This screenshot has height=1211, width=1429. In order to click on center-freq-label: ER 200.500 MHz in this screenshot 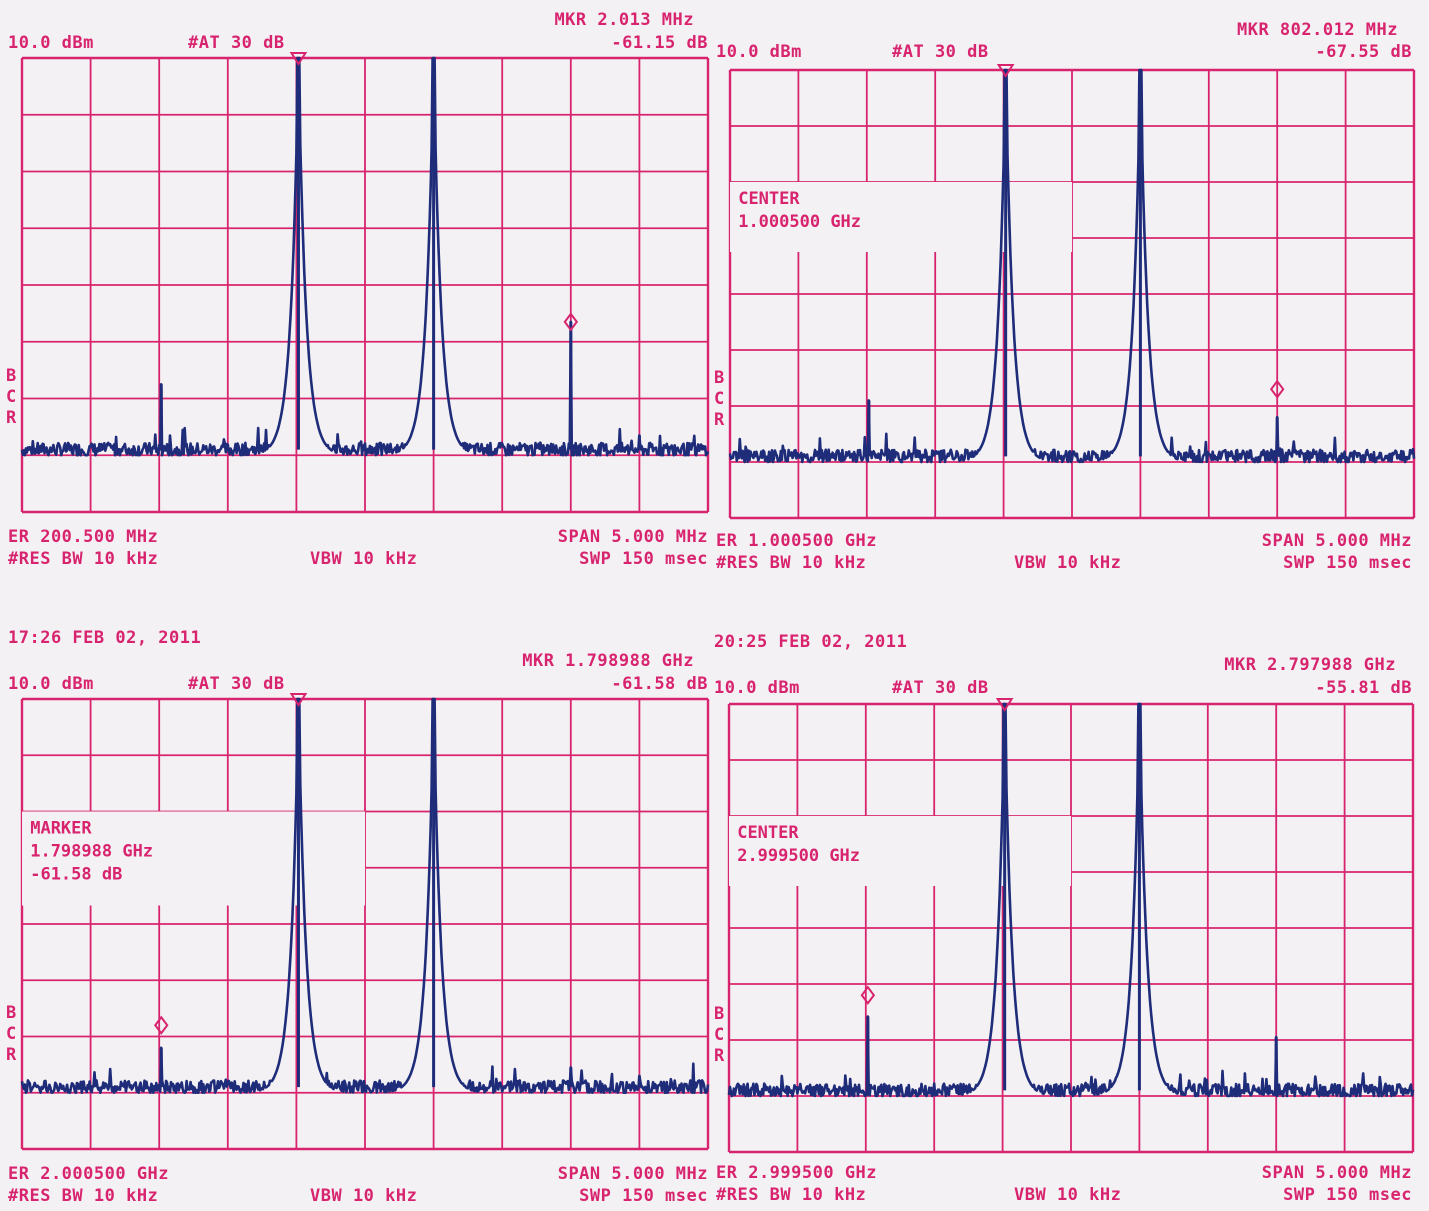, I will do `click(83, 537)`.